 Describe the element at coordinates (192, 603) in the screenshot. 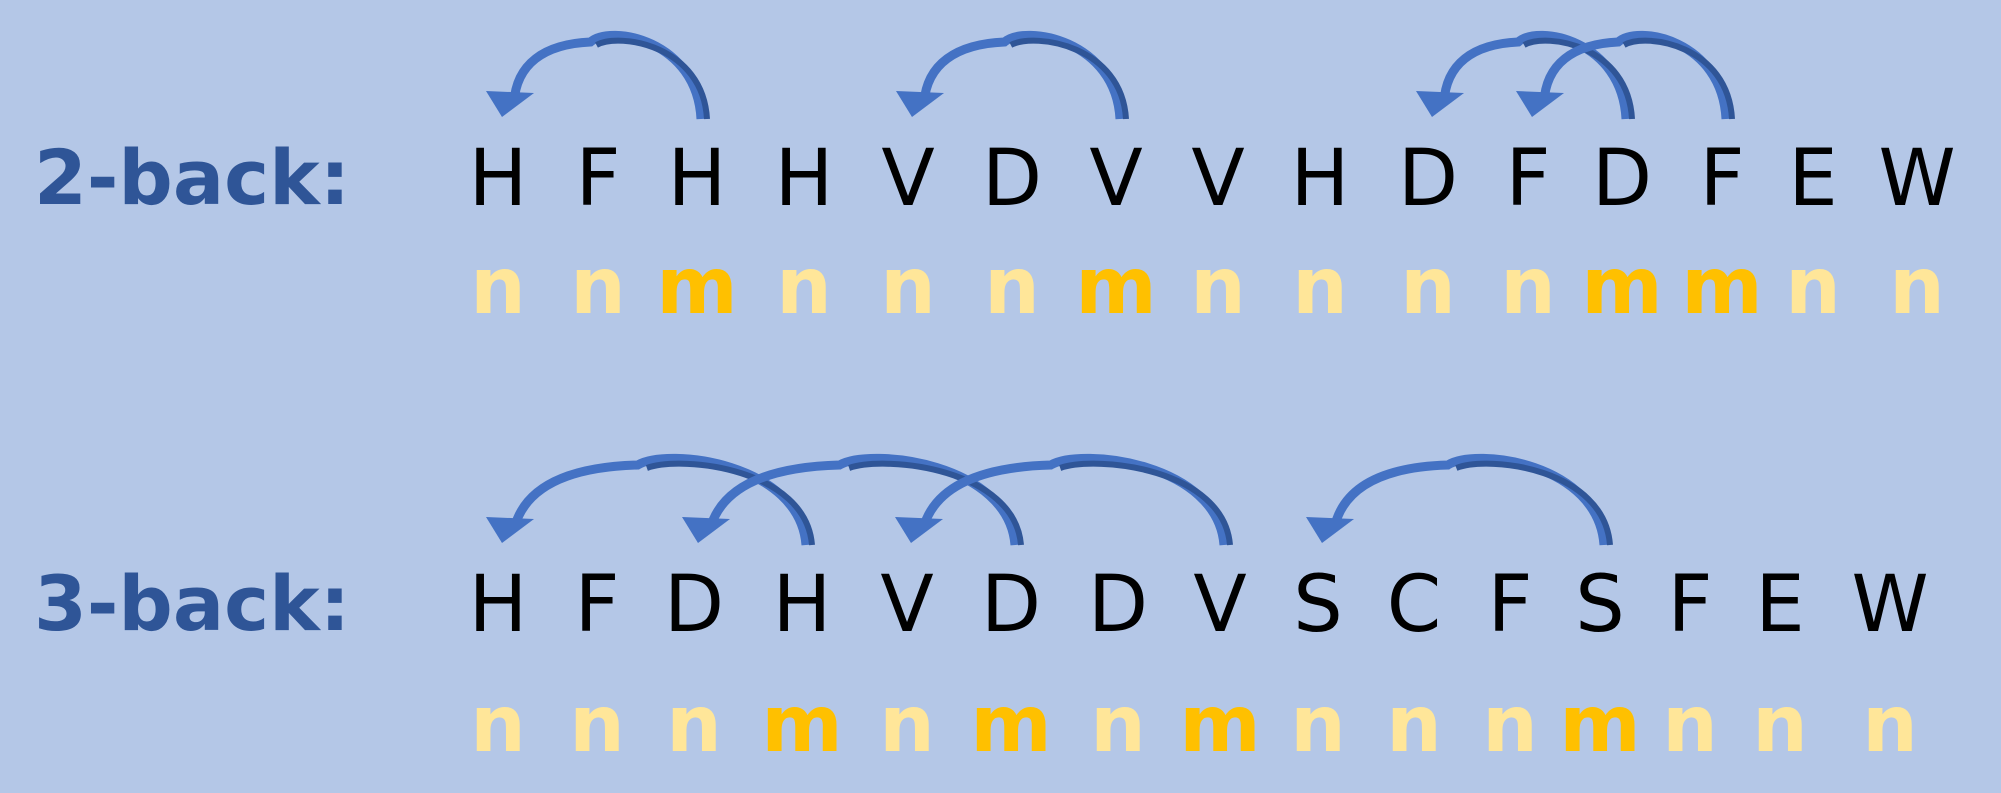

I see `row-label-3-back: 3-back:` at that location.